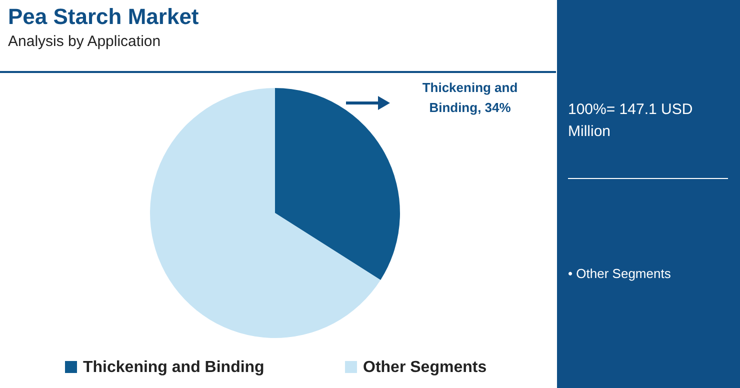 The height and width of the screenshot is (388, 740). I want to click on data-label: Thickening and Binding, 34%, so click(470, 97).